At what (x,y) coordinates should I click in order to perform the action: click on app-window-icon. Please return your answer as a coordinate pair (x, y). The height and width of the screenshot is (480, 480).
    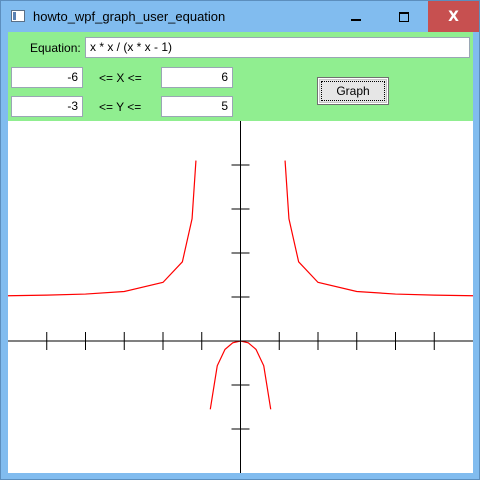
    Looking at the image, I should click on (18, 16).